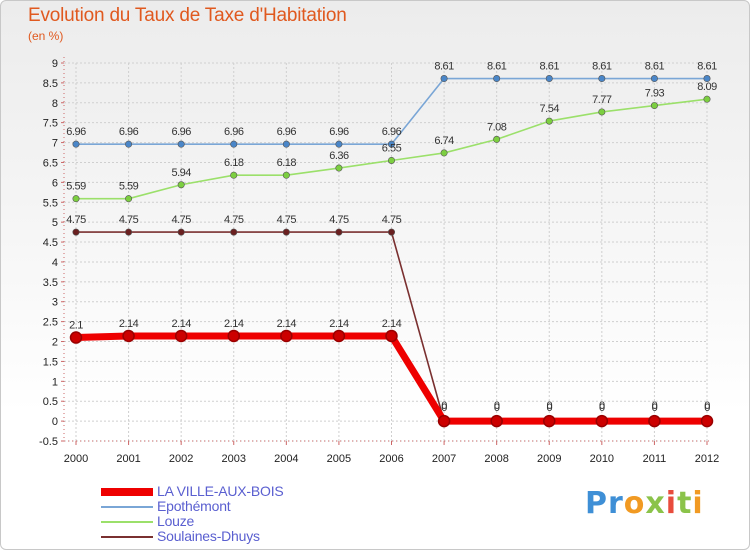 Image resolution: width=750 pixels, height=550 pixels. Describe the element at coordinates (55, 382) in the screenshot. I see `y-tick-label: 1` at that location.